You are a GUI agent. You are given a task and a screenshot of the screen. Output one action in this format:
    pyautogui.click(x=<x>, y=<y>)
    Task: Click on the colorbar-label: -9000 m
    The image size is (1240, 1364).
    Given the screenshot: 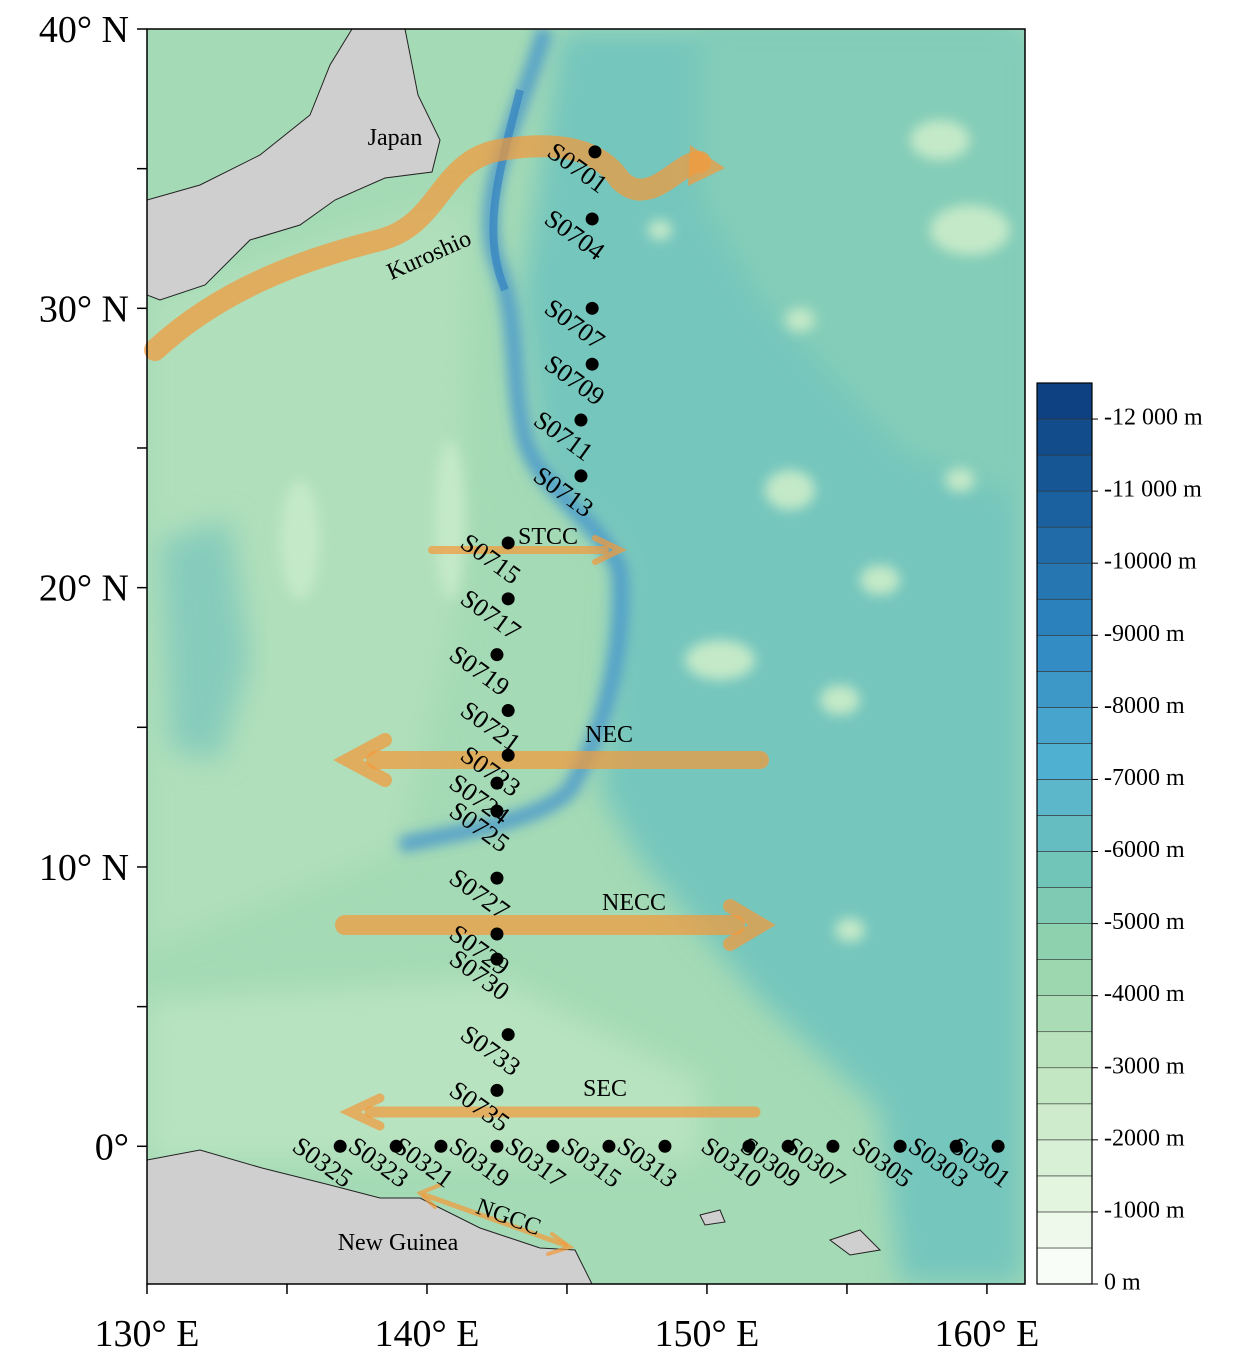 What is the action you would take?
    pyautogui.click(x=1144, y=634)
    